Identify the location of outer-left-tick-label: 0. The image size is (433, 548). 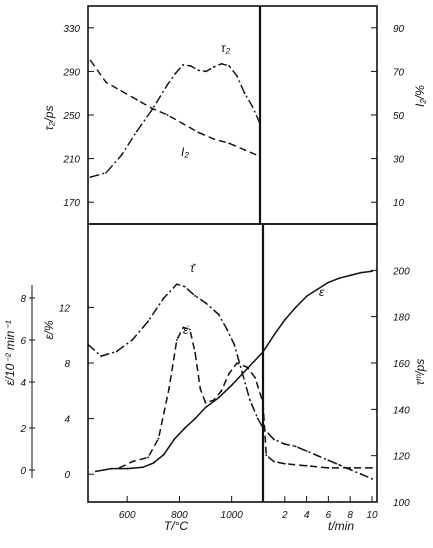
(23, 471).